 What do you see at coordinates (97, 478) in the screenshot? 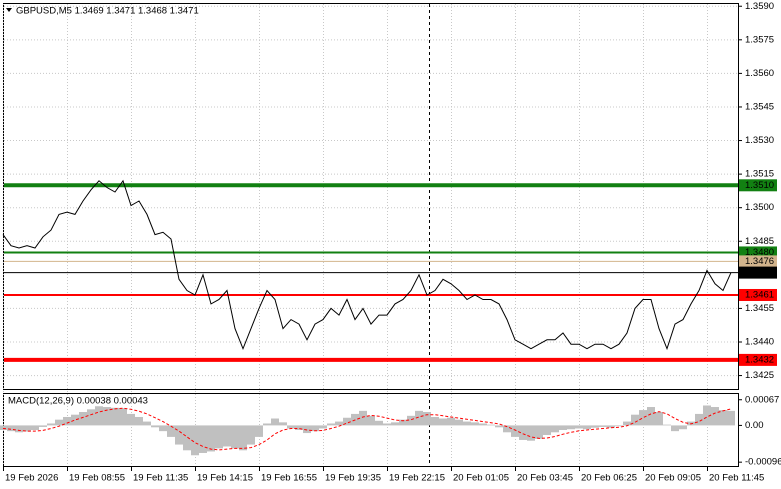
I see `x-tick-label: 19 Feb 08:55` at bounding box center [97, 478].